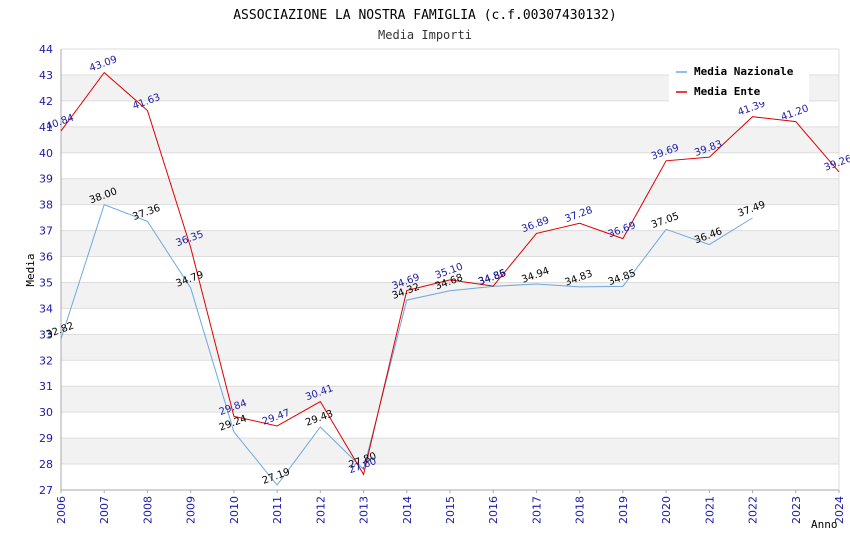 Image resolution: width=850 pixels, height=550 pixels. Describe the element at coordinates (666, 510) in the screenshot. I see `x-tick-label-2020: 2020` at that location.